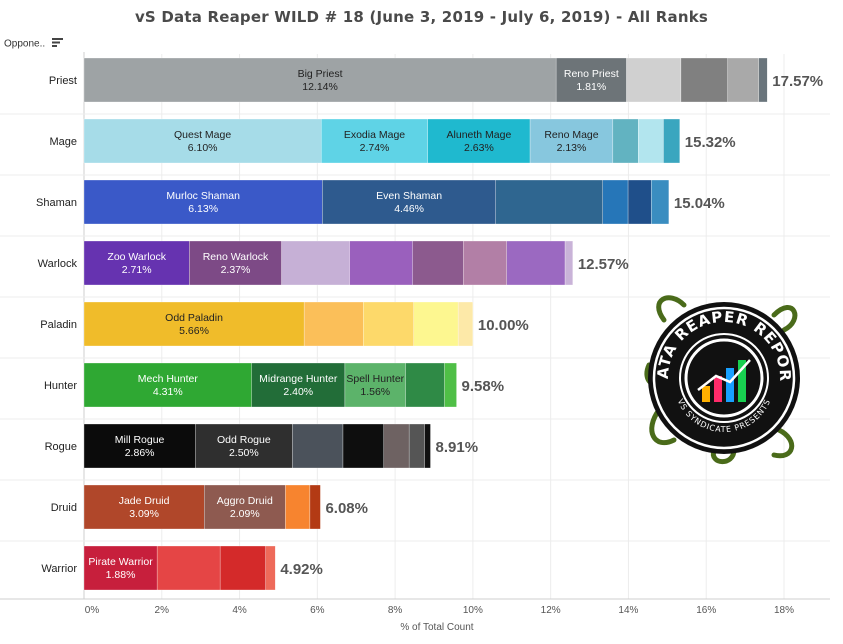 The height and width of the screenshot is (644, 843). Describe the element at coordinates (59, 569) in the screenshot. I see `category-label: Warrior` at that location.